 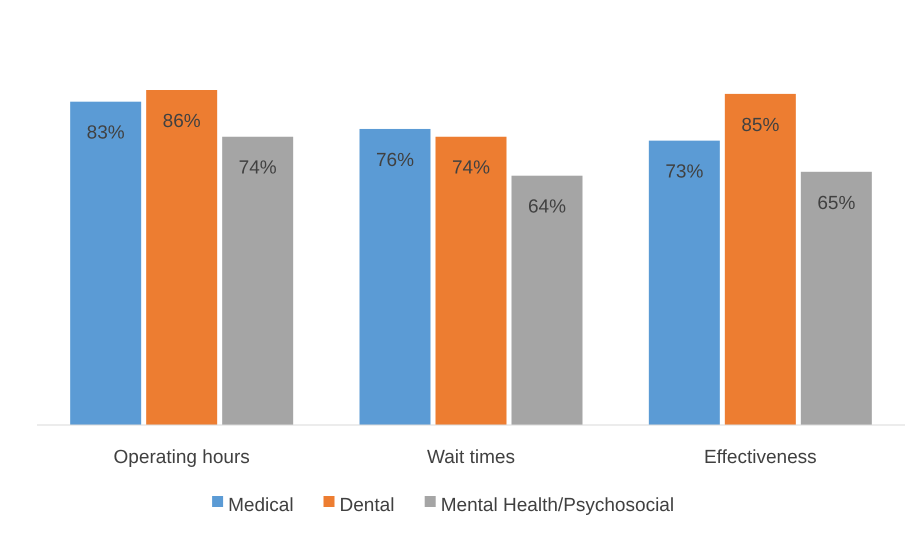 What do you see at coordinates (471, 457) in the screenshot?
I see `x-tick-label: Wait times` at bounding box center [471, 457].